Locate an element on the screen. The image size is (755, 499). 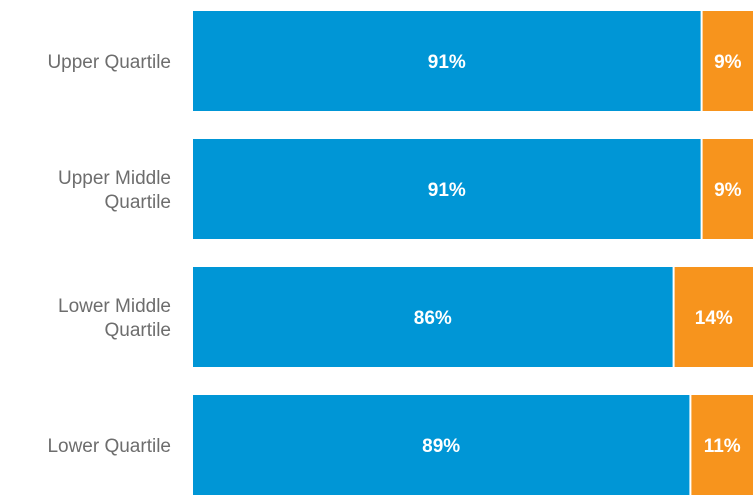
category-label-upper-quartile: Upper Quartile is located at coordinates (109, 62).